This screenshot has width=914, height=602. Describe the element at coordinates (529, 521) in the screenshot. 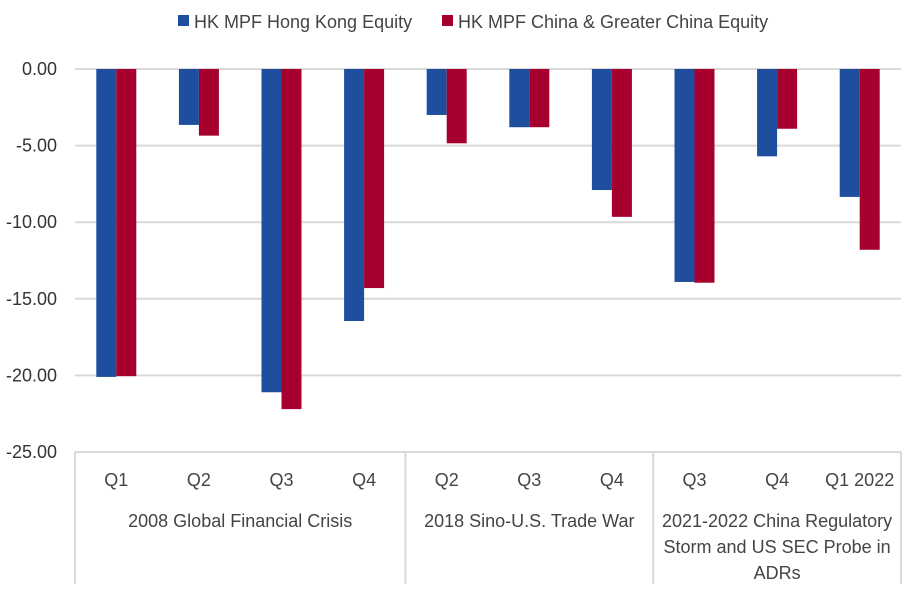

I see `x-group-label: 2018 Sino-U.S. Trade War` at that location.